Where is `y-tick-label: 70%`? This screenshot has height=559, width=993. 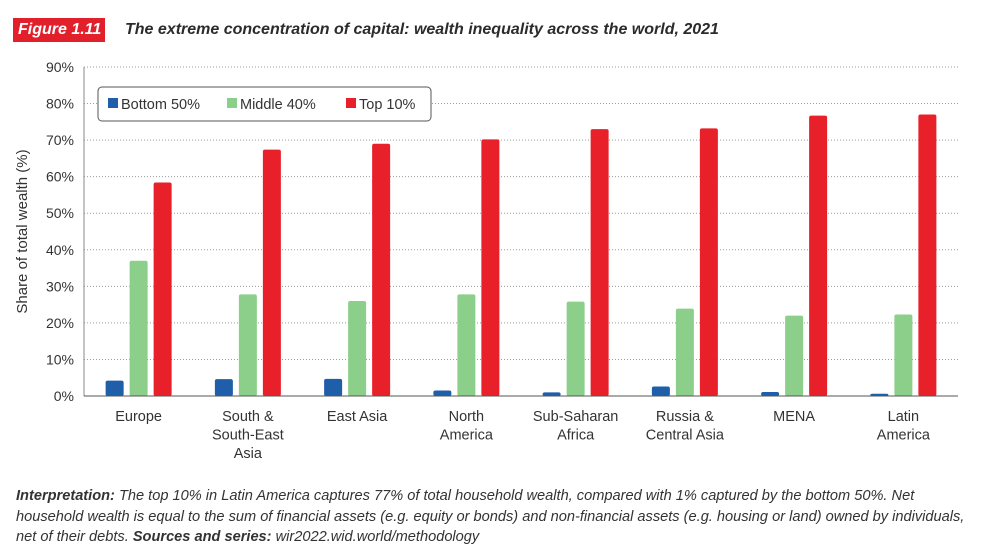 y-tick-label: 70% is located at coordinates (60, 140).